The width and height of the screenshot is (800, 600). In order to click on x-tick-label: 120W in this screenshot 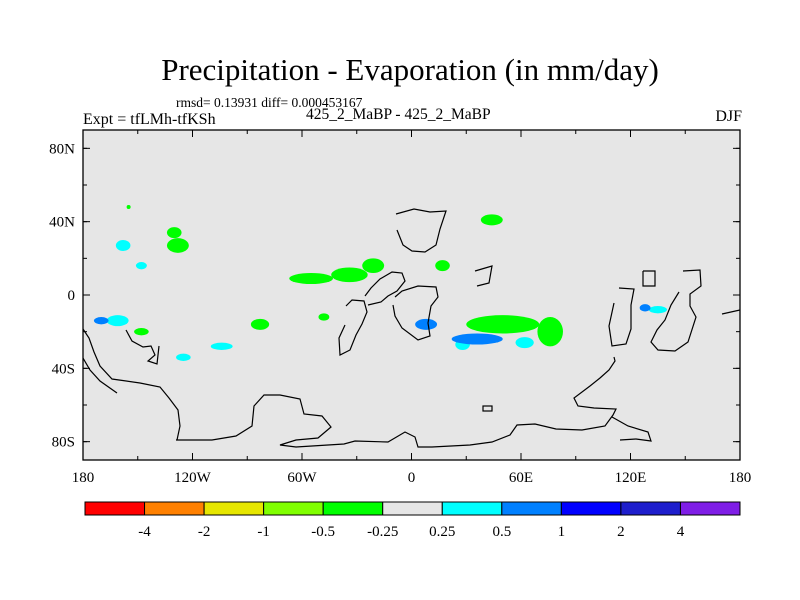, I will do `click(193, 478)`.